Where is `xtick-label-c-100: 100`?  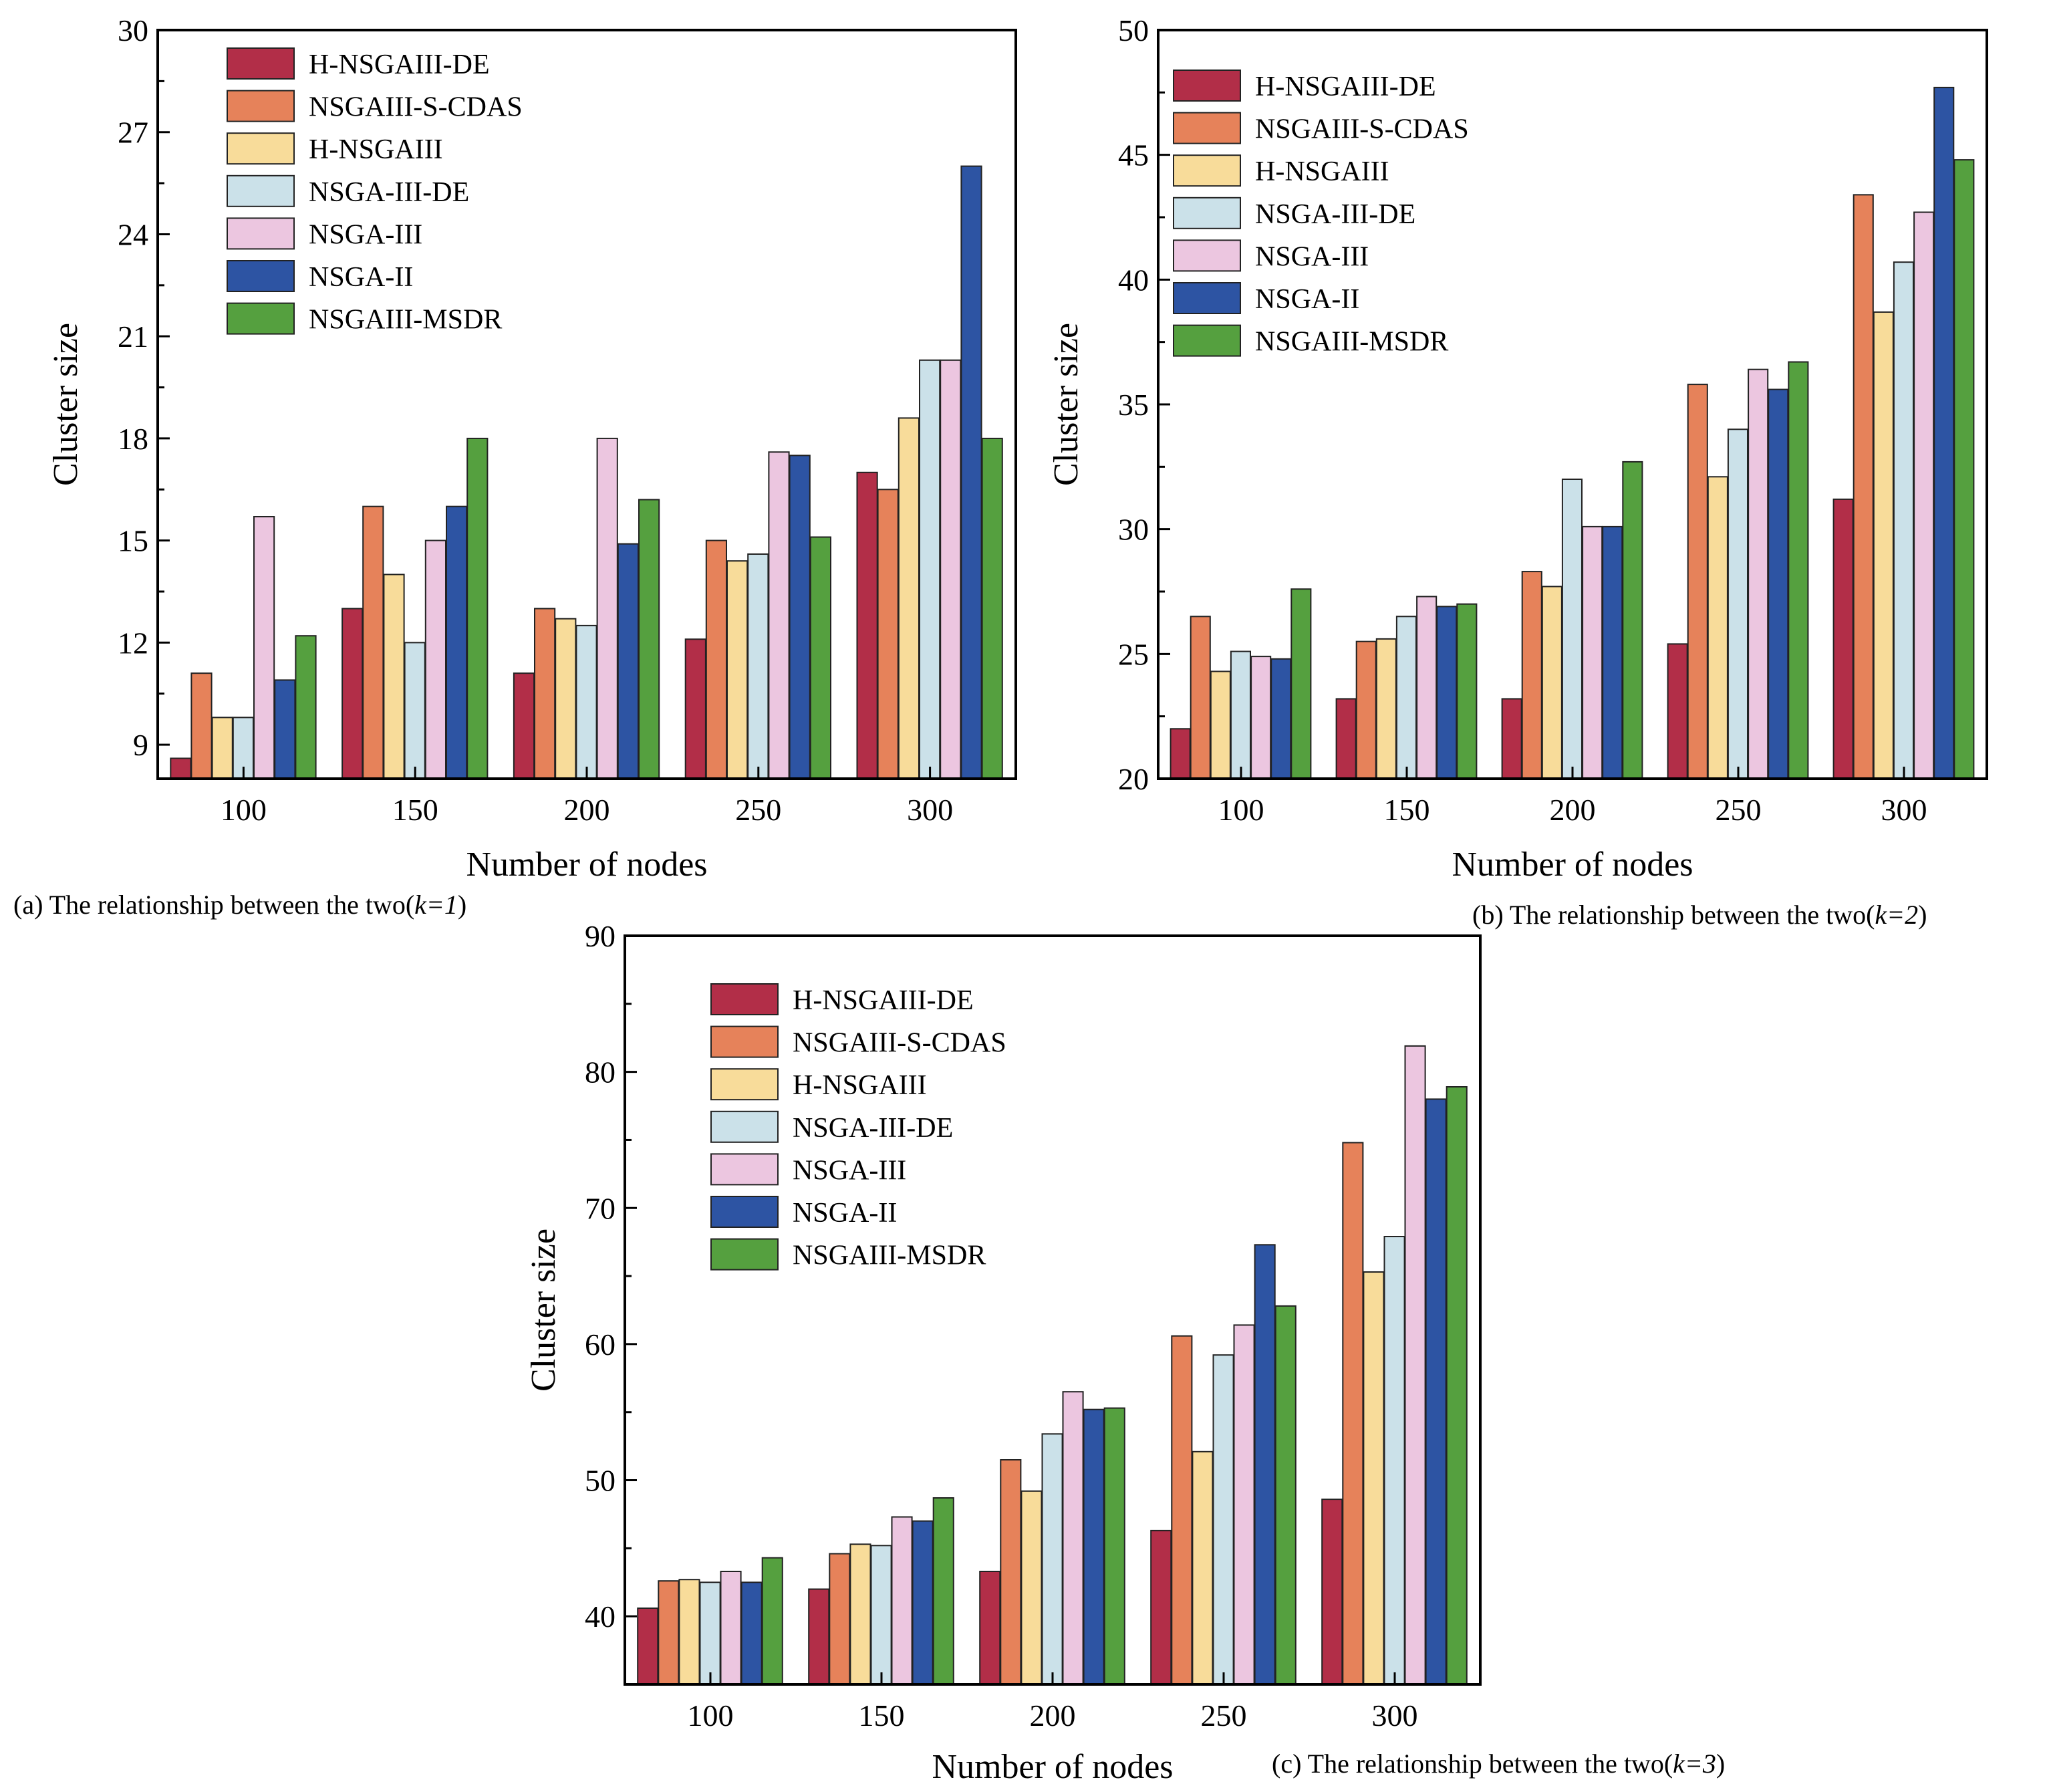
xtick-label-c-100: 100 is located at coordinates (711, 1715).